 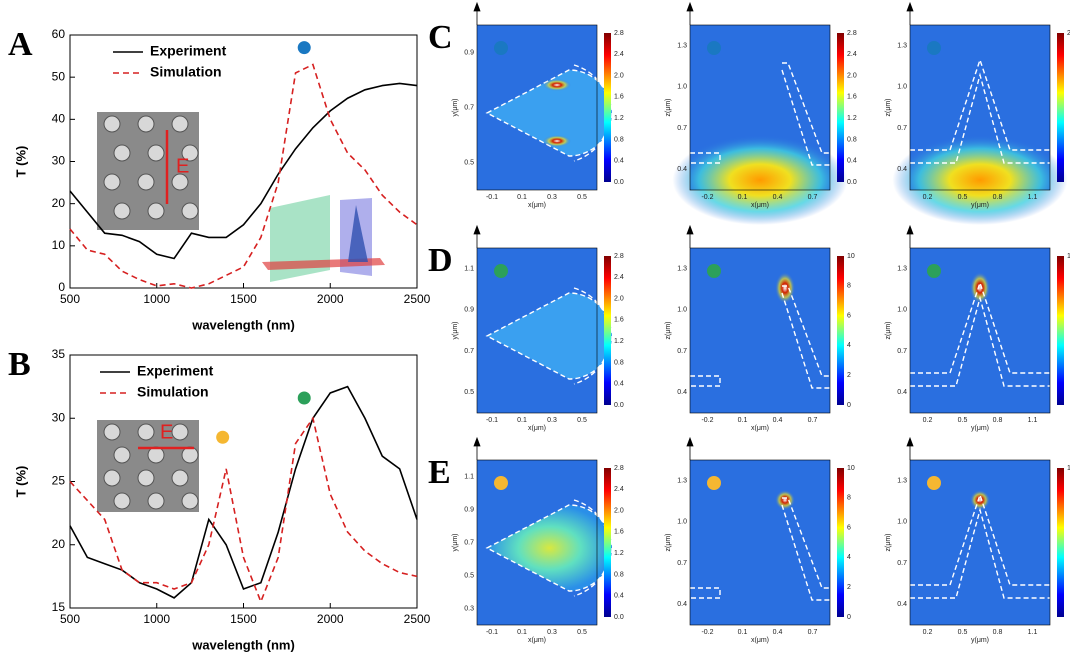 What do you see at coordinates (59, 417) in the screenshot?
I see `y-tick-label: 30` at bounding box center [59, 417].